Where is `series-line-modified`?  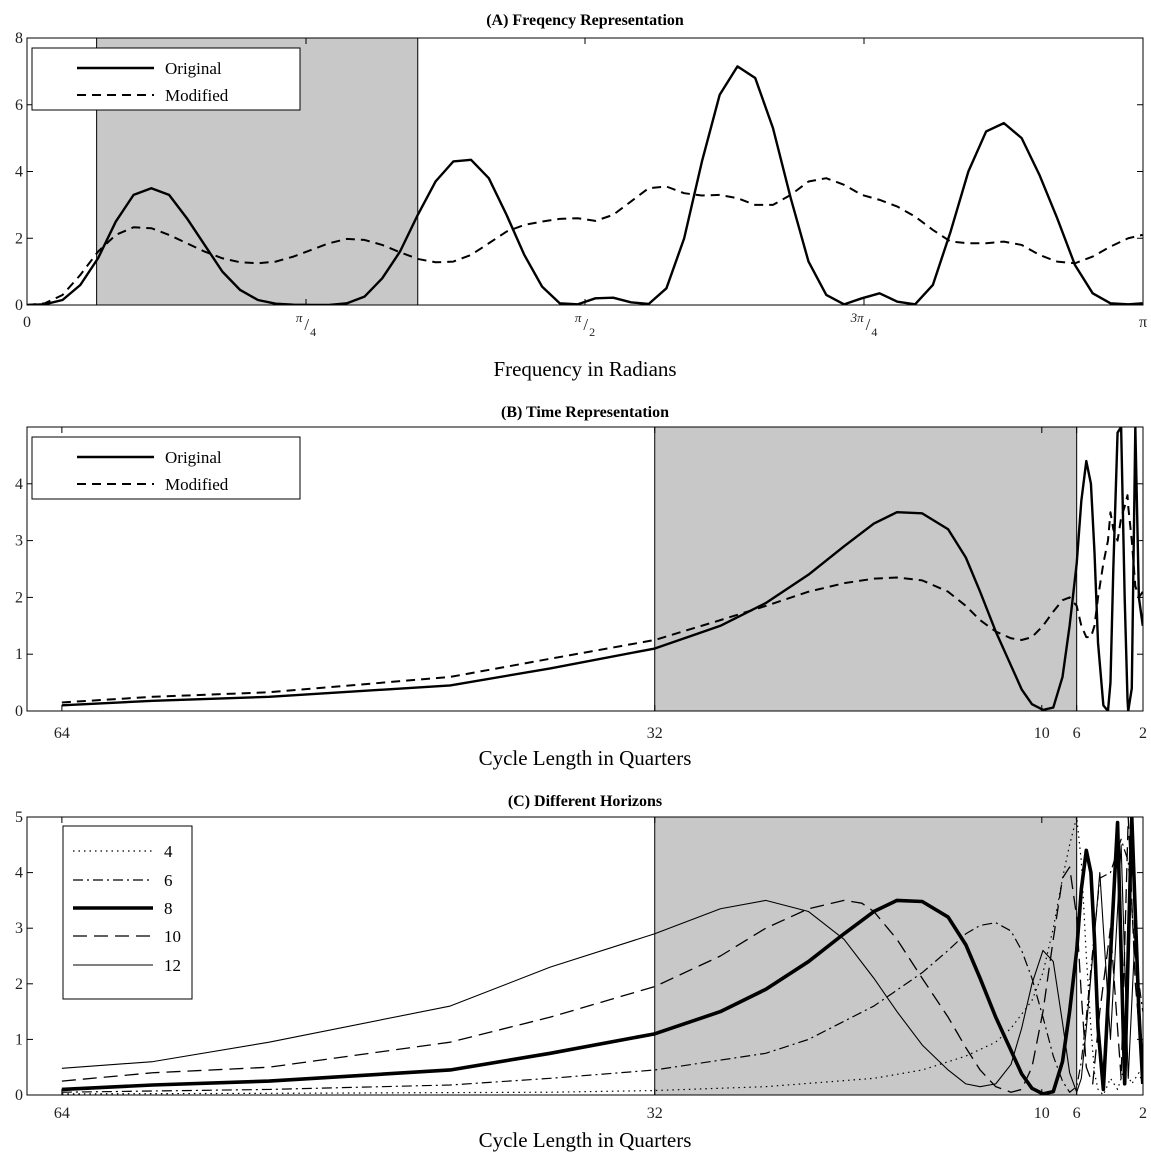 series-line-modified is located at coordinates (585, 241).